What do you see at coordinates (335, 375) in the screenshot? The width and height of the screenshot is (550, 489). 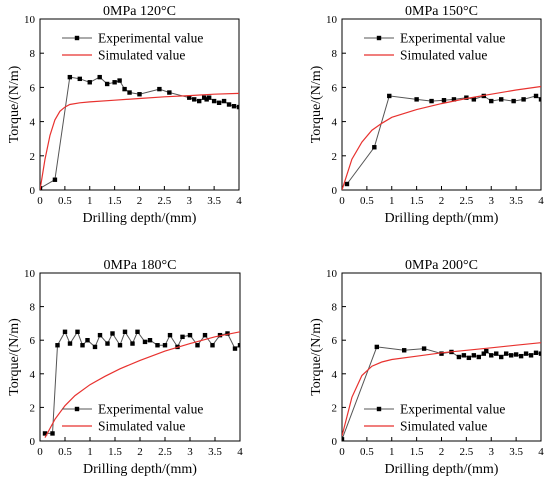 I see `y-tick-label: 4` at bounding box center [335, 375].